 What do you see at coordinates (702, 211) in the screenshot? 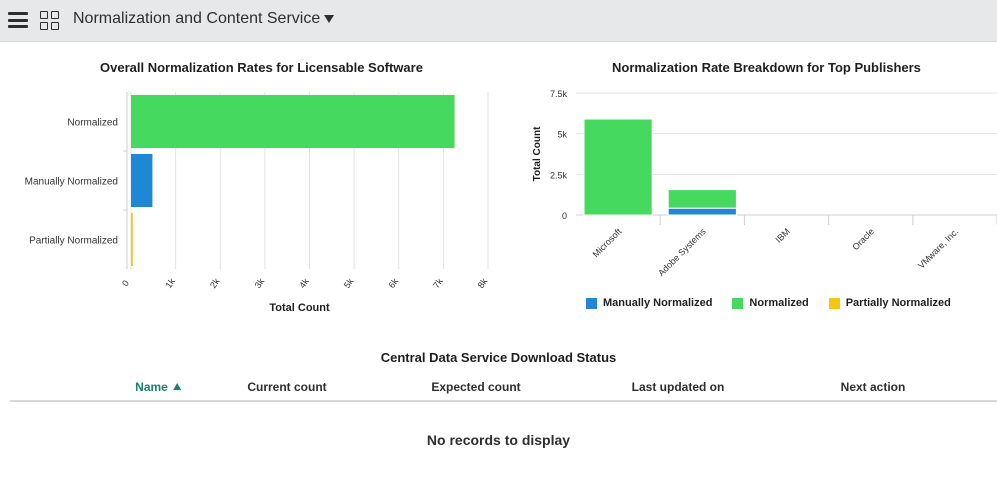
I see `bar-adobe-systems-manually-normalized` at bounding box center [702, 211].